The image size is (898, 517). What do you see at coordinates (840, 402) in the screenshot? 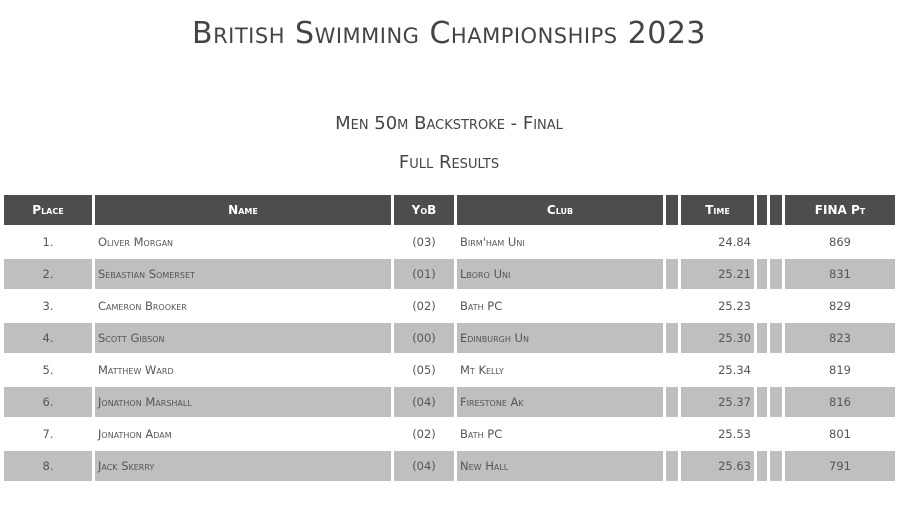
I see `cell-fina: 816` at bounding box center [840, 402].